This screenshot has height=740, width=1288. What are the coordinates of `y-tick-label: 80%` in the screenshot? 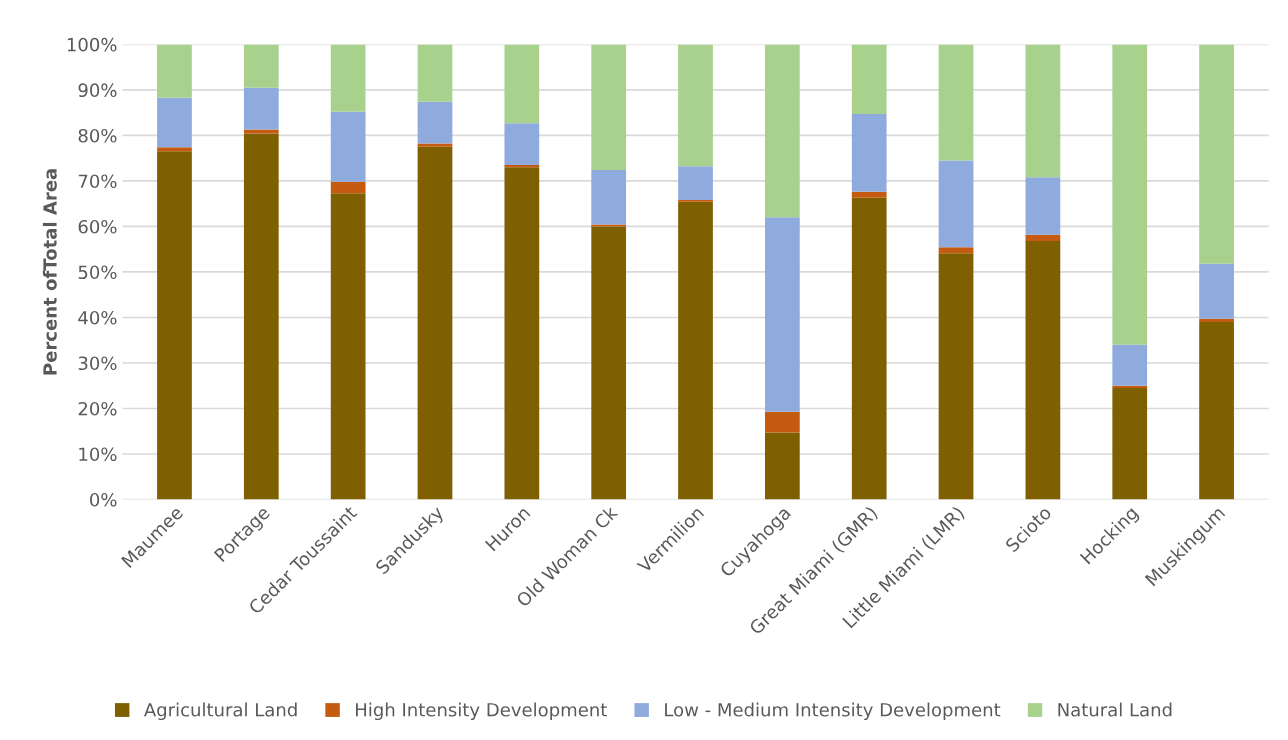 It's located at (97, 135).